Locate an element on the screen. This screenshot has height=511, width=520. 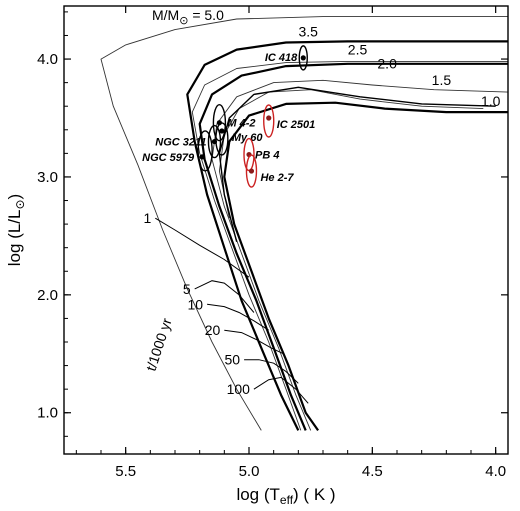
isochrone-label-5: 5 is located at coordinates (187, 289).